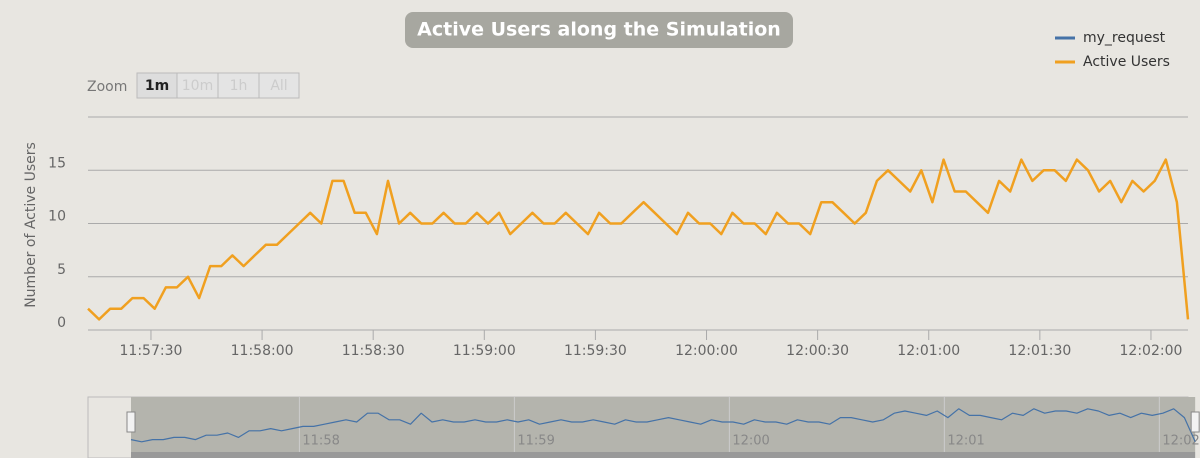 Image resolution: width=1200 pixels, height=458 pixels. What do you see at coordinates (706, 351) in the screenshot?
I see `x-tick-label: 12:00:00` at bounding box center [706, 351].